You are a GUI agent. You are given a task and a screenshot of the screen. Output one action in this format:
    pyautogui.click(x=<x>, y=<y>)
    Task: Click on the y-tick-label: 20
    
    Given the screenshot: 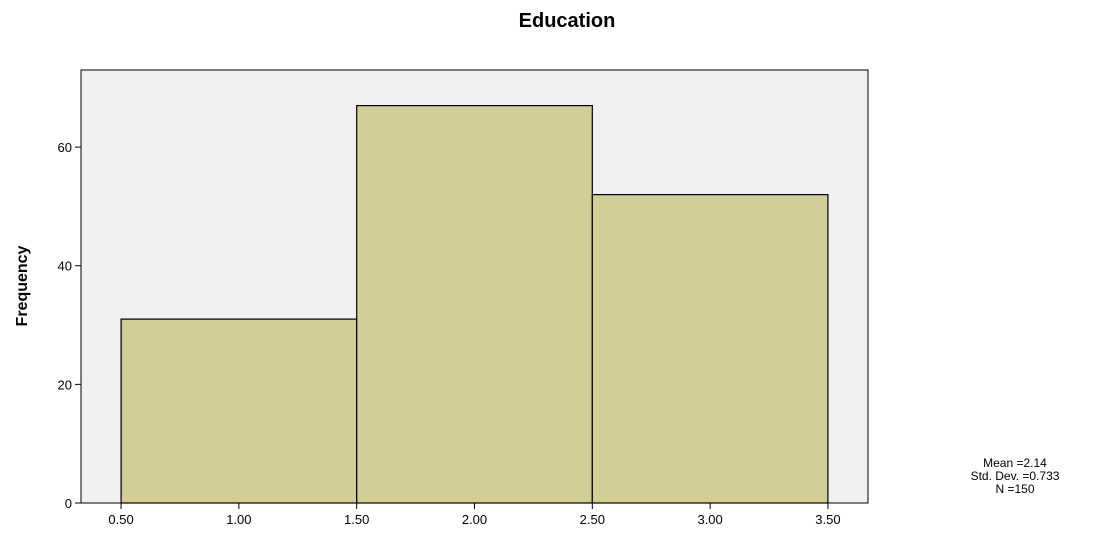 What is the action you would take?
    pyautogui.click(x=65, y=384)
    